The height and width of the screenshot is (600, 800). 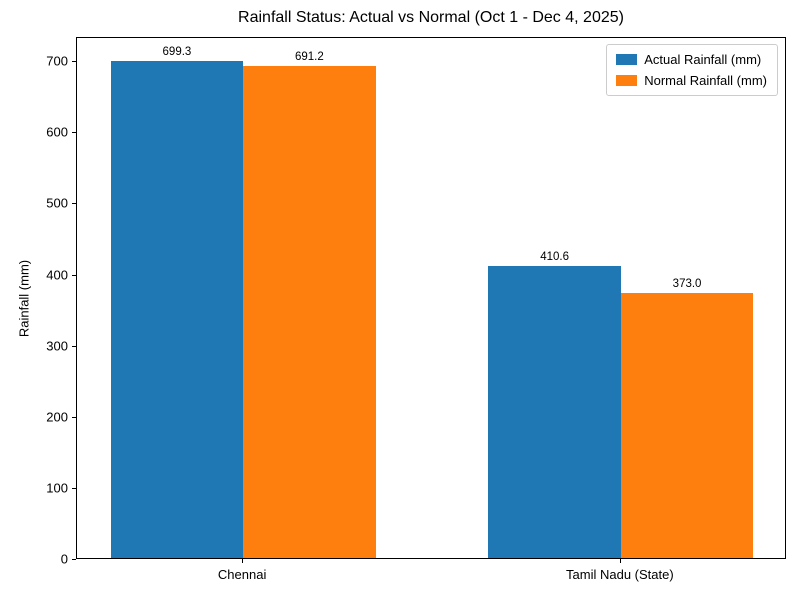 What do you see at coordinates (309, 57) in the screenshot?
I see `bar-value-label: 691.2` at bounding box center [309, 57].